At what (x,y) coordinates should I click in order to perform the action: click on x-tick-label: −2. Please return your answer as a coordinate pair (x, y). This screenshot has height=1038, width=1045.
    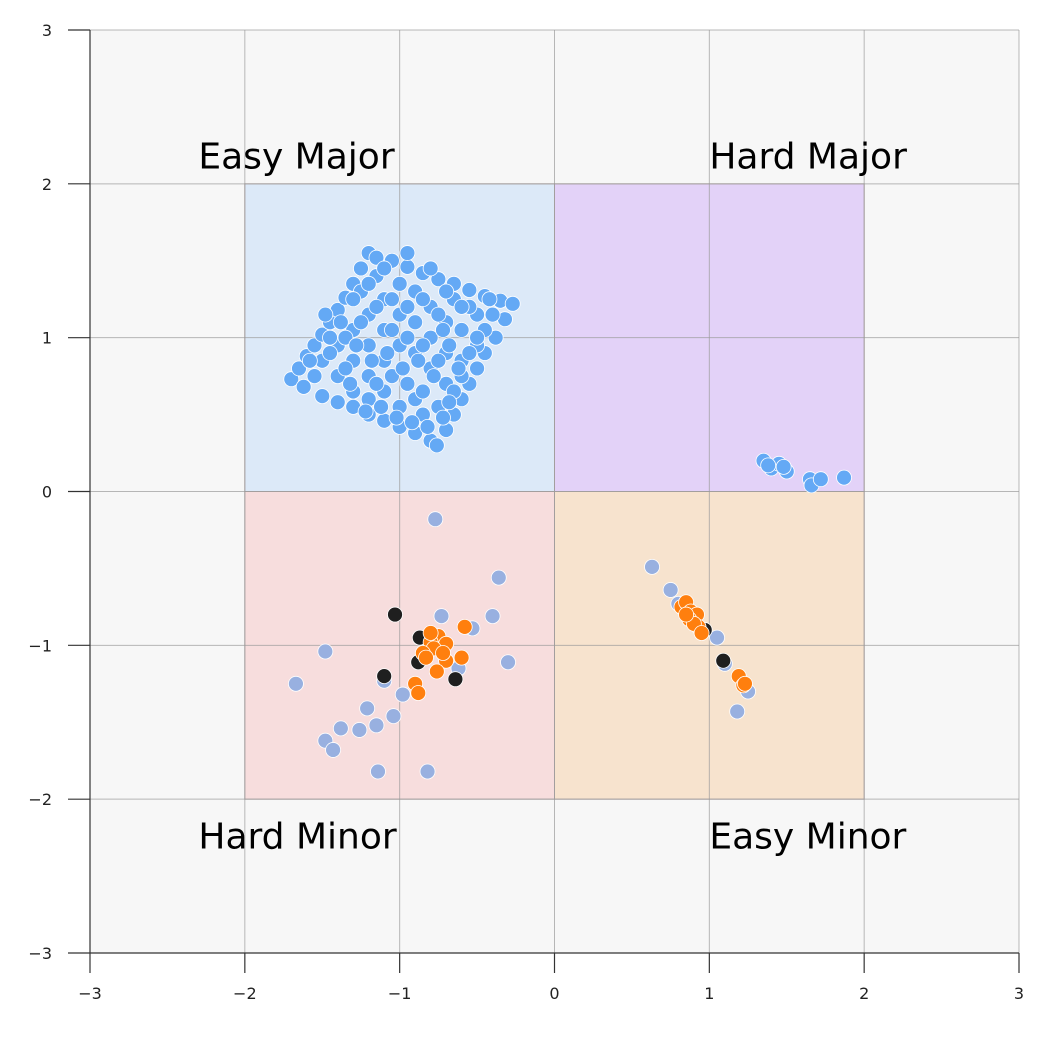
    Looking at the image, I should click on (245, 993).